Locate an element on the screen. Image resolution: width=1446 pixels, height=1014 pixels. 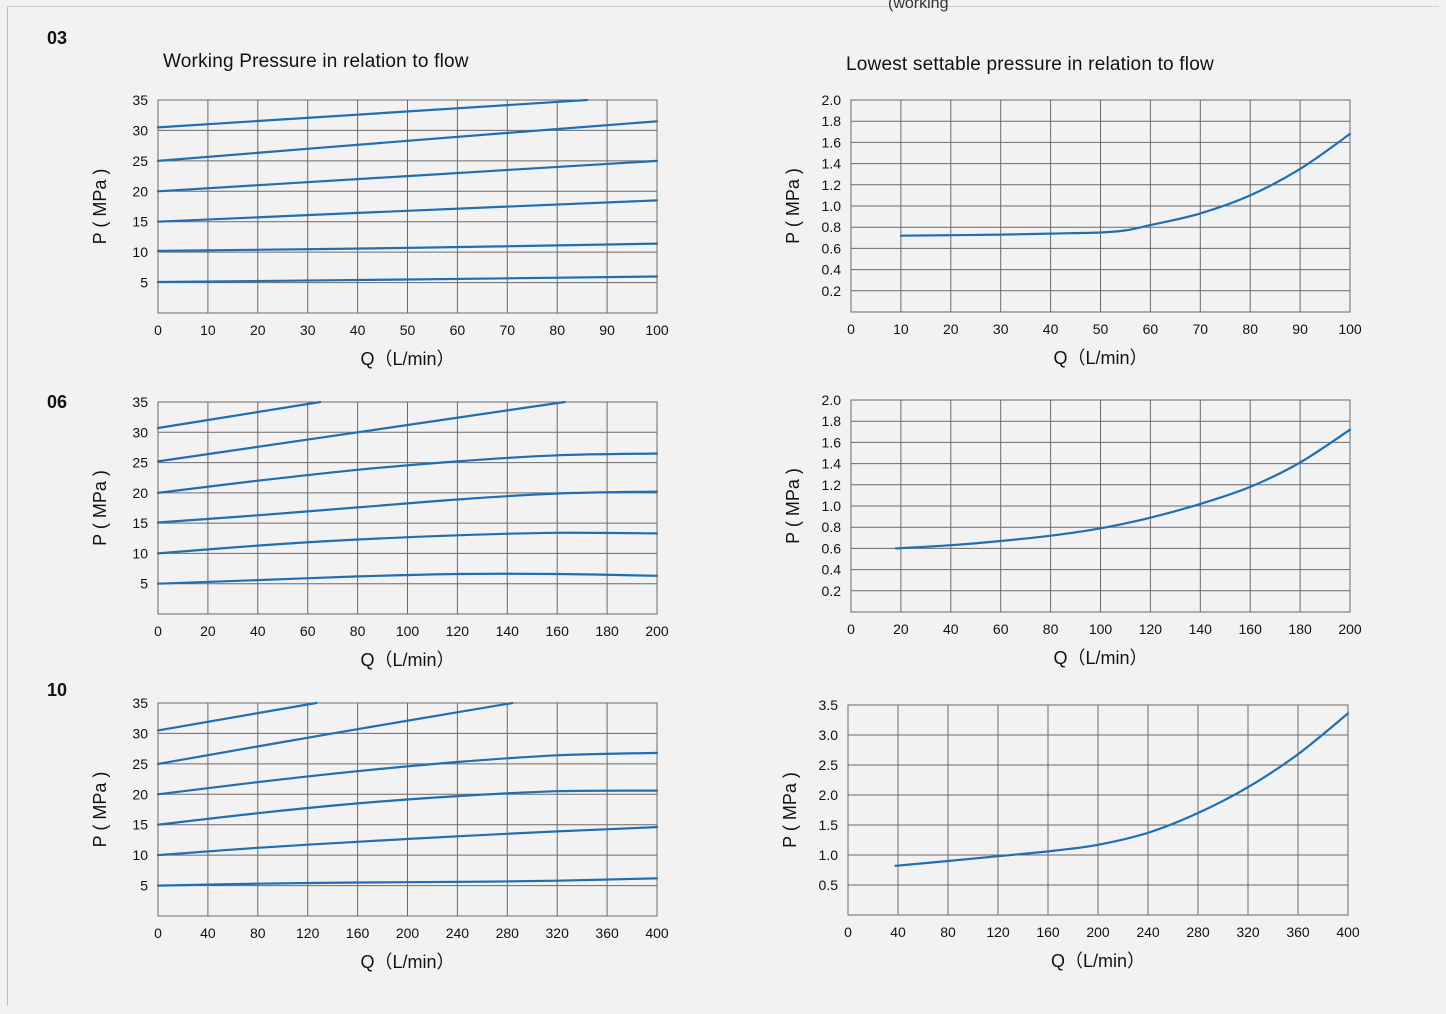
x-tick-label: 280 is located at coordinates (508, 933).